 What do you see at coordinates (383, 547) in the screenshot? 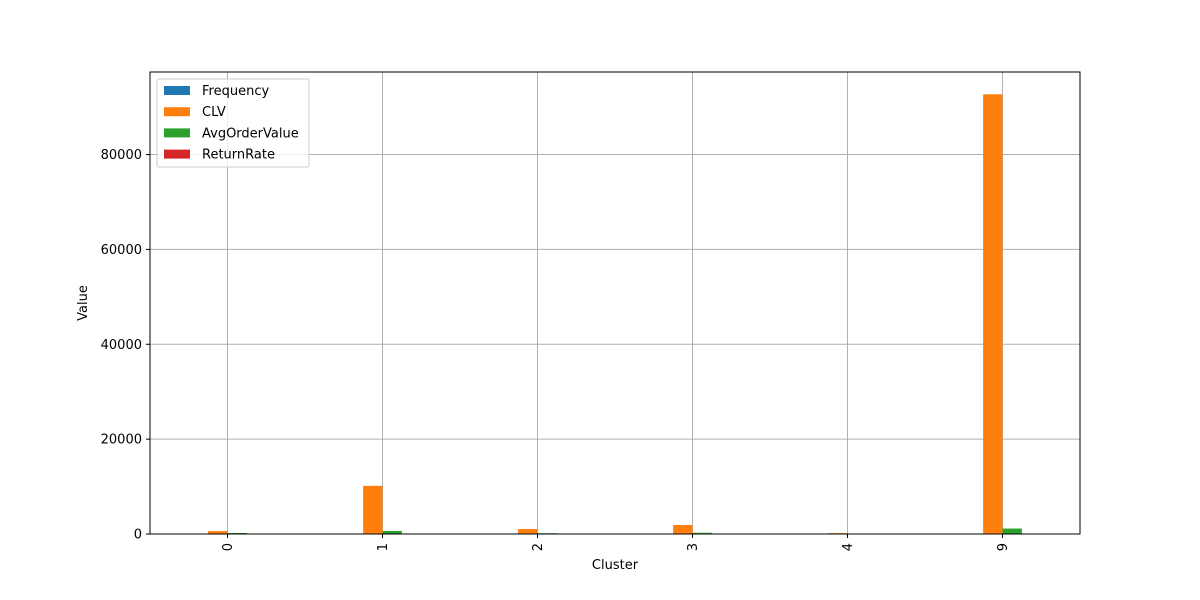
I see `x-tick-label: 1` at bounding box center [383, 547].